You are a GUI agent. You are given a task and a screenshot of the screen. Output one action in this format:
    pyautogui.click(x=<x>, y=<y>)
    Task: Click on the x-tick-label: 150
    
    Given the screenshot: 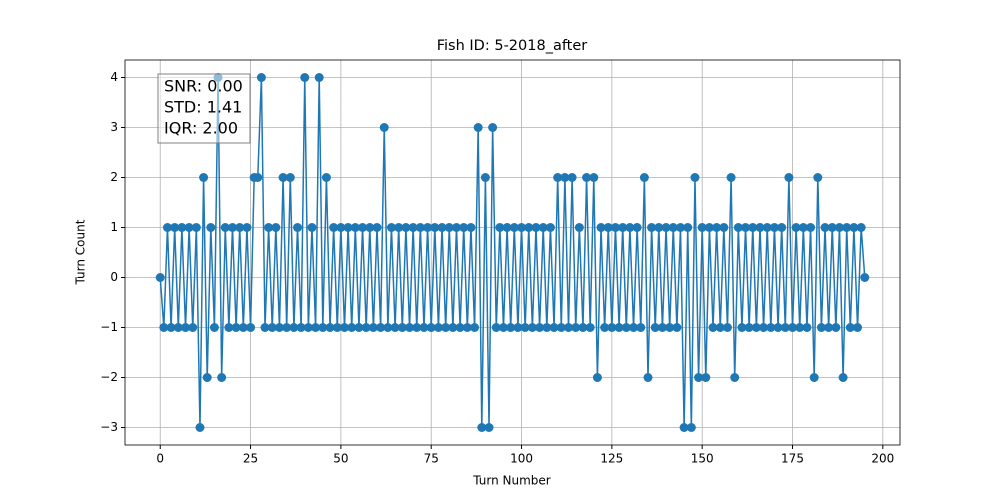 What is the action you would take?
    pyautogui.click(x=702, y=459)
    